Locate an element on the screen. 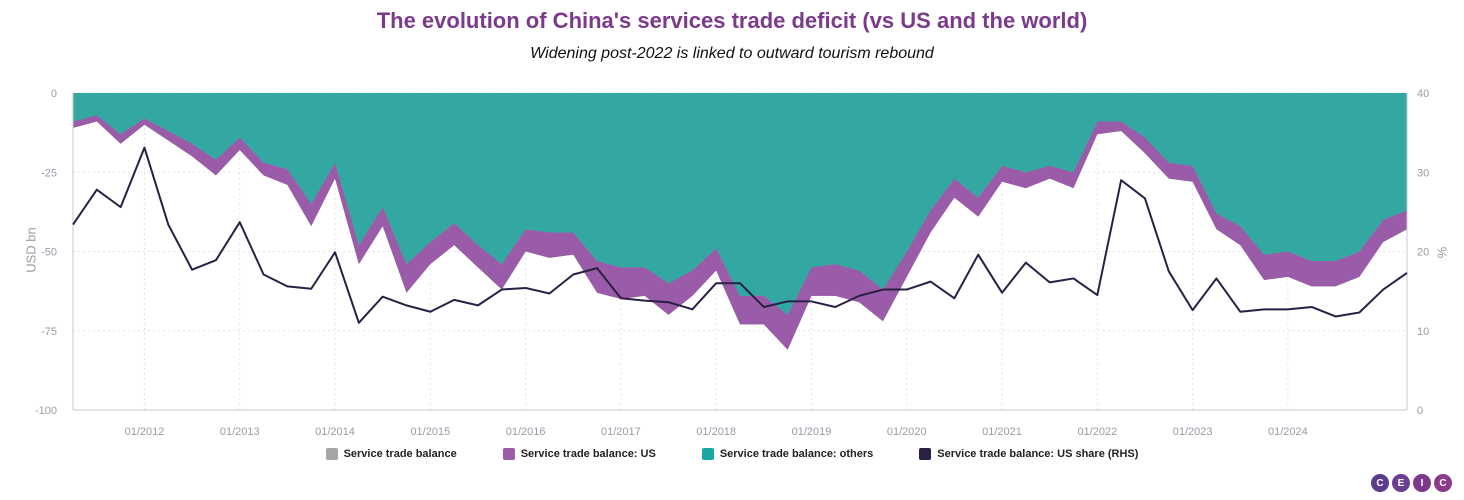 The width and height of the screenshot is (1464, 500). y-tick-label-left: -75 is located at coordinates (49, 332).